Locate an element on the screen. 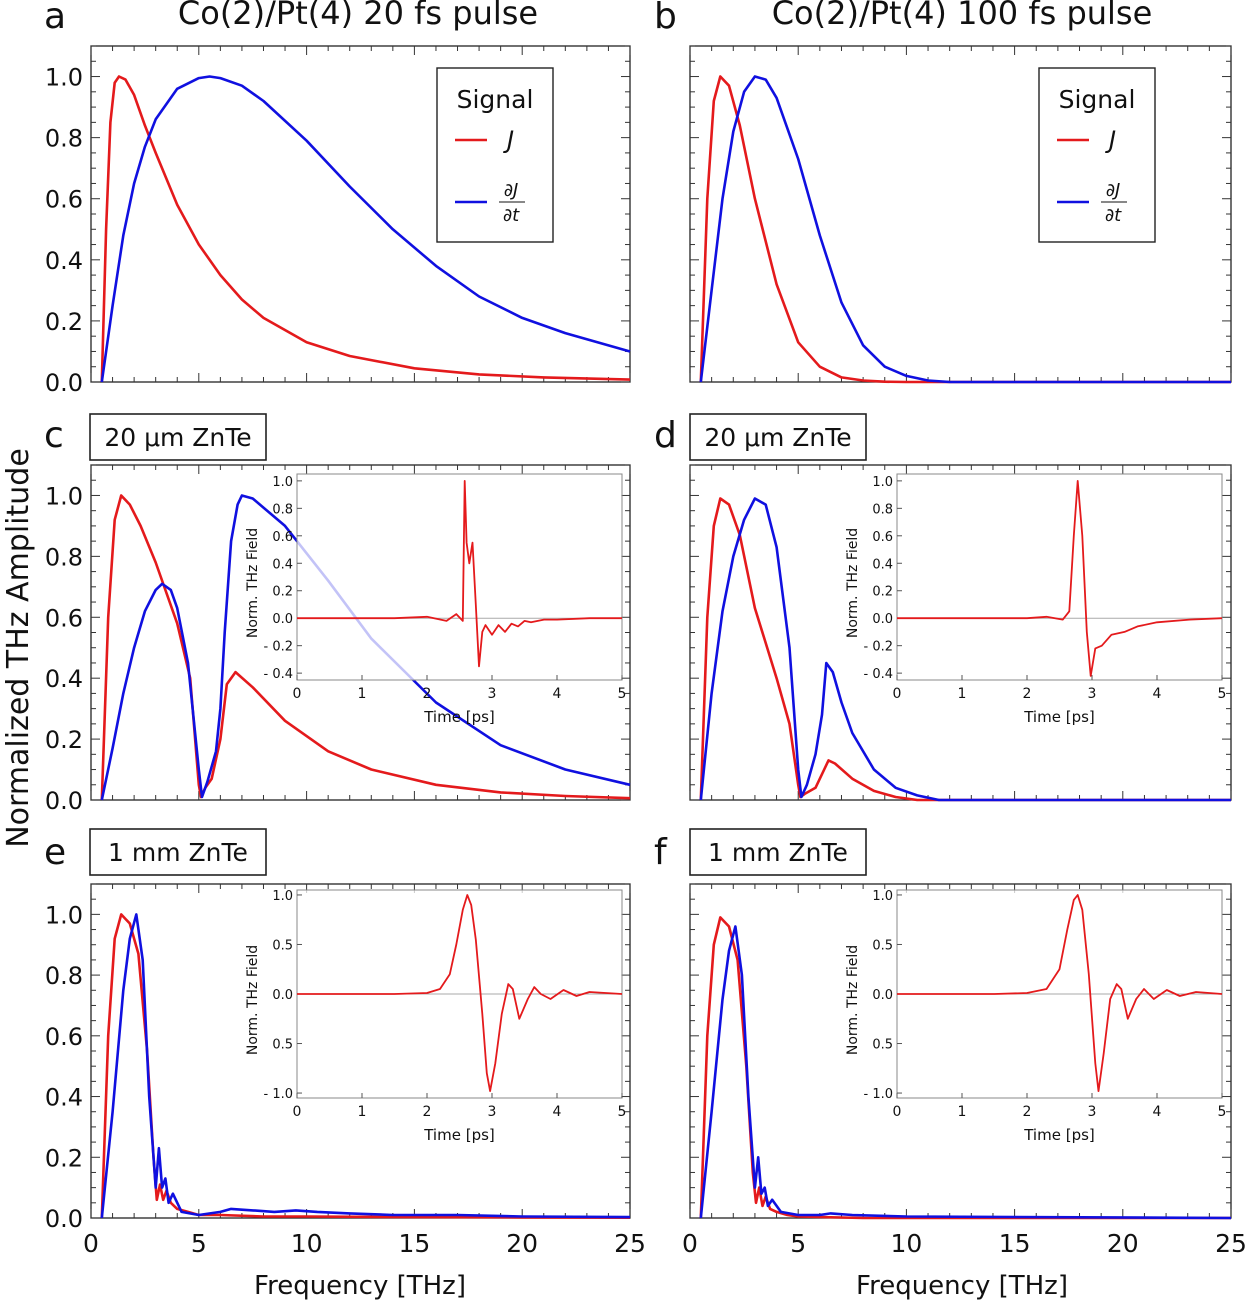  inset-y-tick-label: 0.8 is located at coordinates (282, 509).